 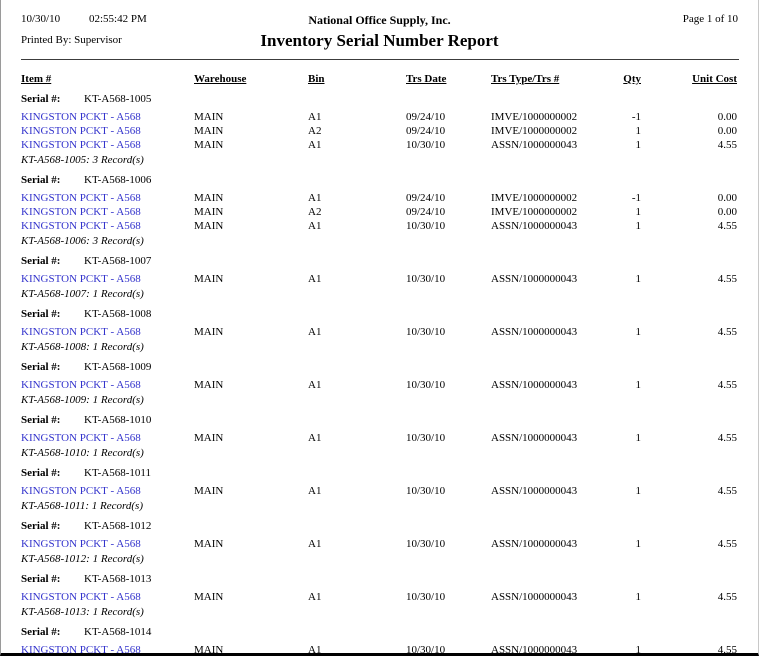 I want to click on cell-bin: A2, so click(x=315, y=131).